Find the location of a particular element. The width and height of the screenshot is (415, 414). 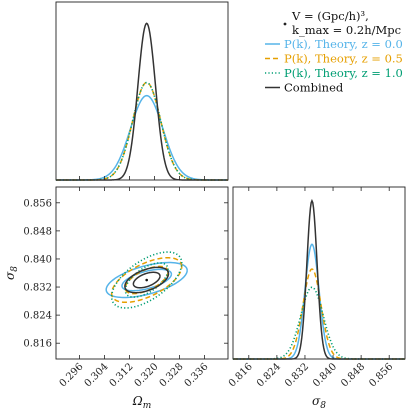

legend-label-p-k-theory-z-0-0: P(k), Theory, z = 0.0 is located at coordinates (343, 44).